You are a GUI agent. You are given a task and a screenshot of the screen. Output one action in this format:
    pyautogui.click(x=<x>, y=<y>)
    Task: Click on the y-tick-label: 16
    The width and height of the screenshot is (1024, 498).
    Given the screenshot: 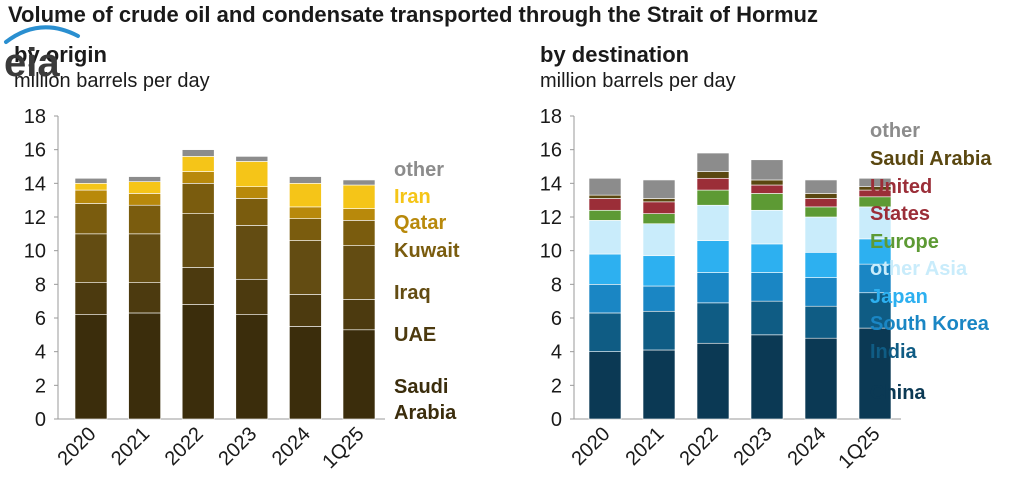 What is the action you would take?
    pyautogui.click(x=551, y=151)
    